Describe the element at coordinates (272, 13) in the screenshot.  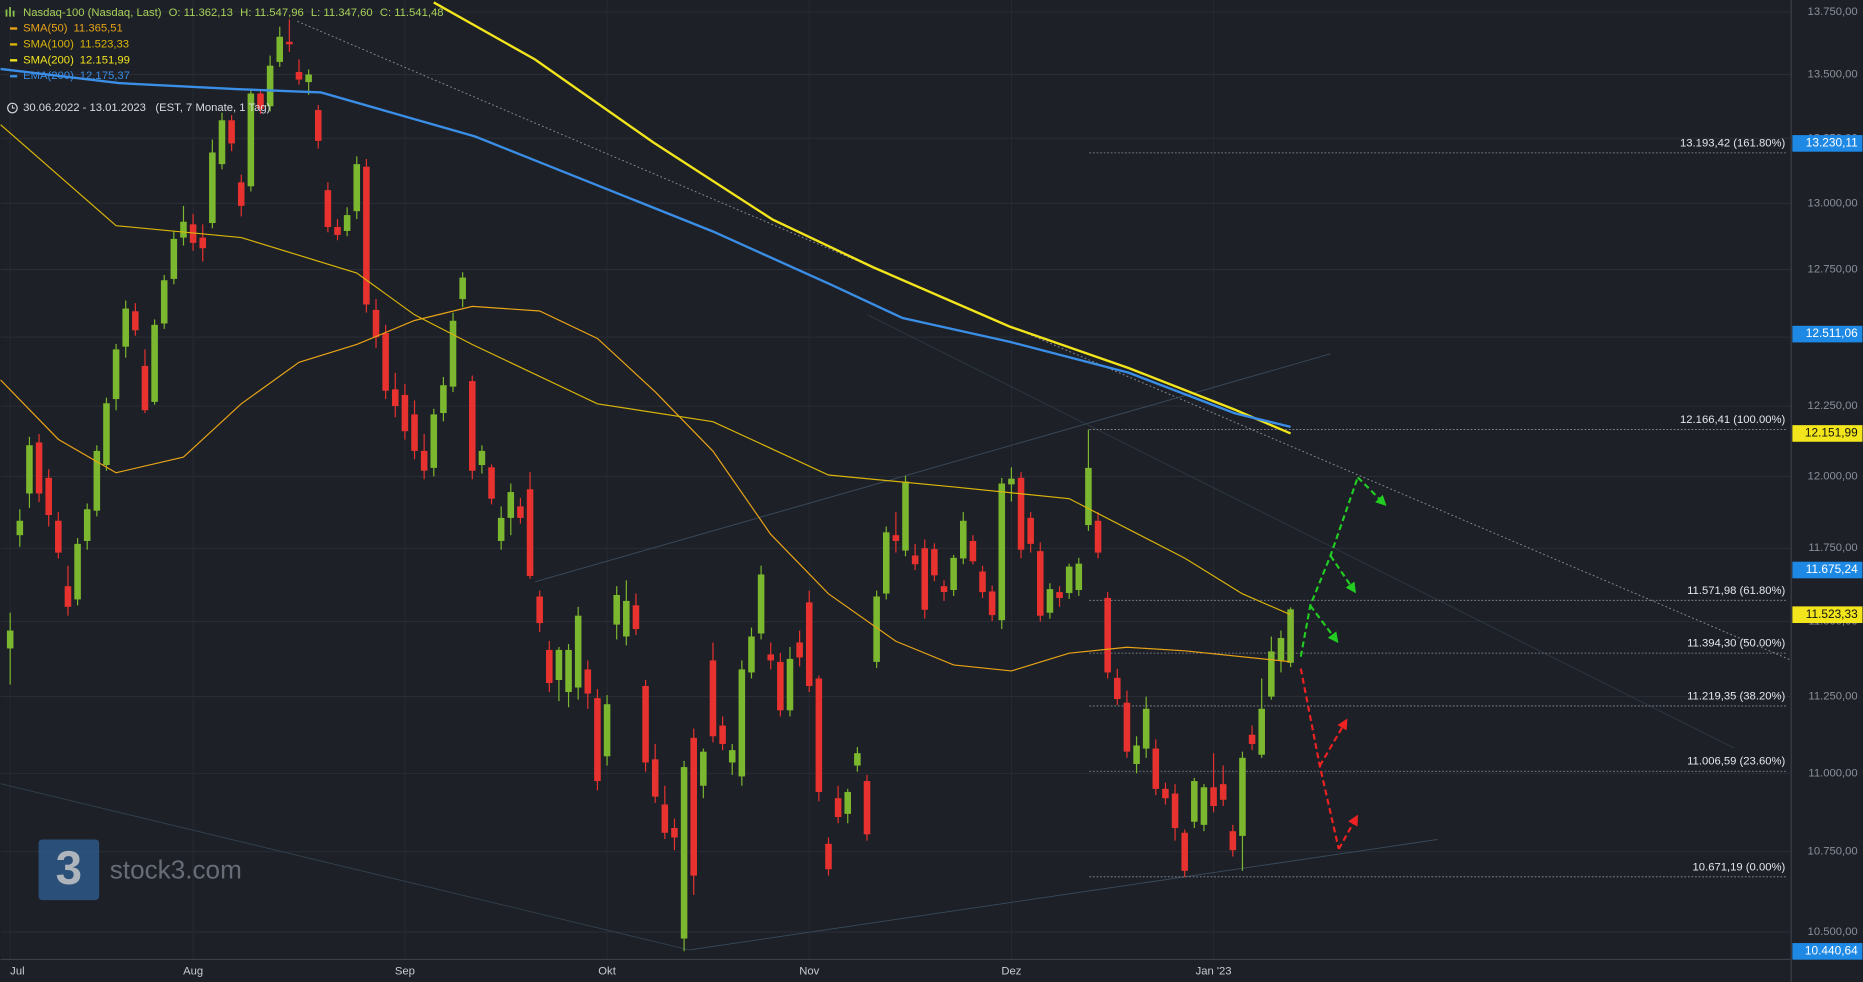
I see `high-label: H: 11.547,96` at that location.